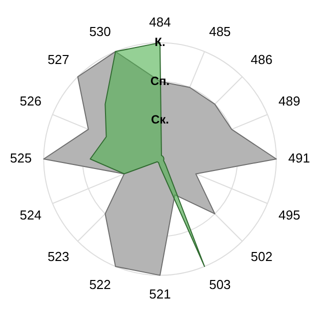  What do you see at coordinates (261, 60) in the screenshot?
I see `spoke-label: 486` at bounding box center [261, 60].